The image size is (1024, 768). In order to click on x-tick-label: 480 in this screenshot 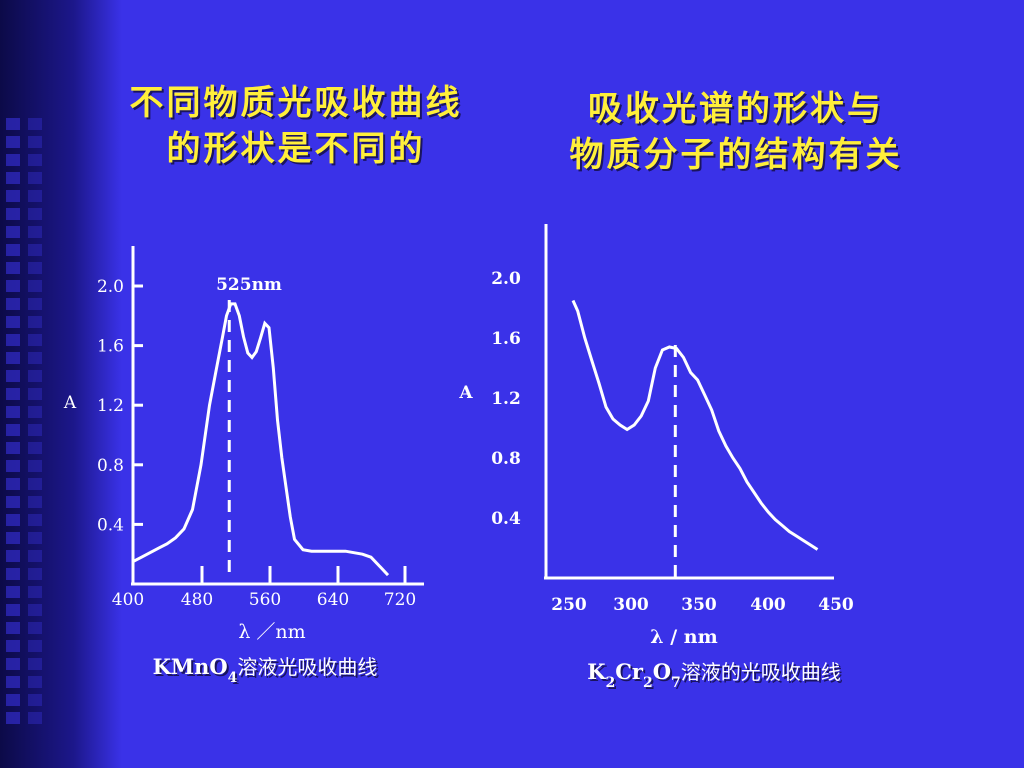, I will do `click(197, 600)`.